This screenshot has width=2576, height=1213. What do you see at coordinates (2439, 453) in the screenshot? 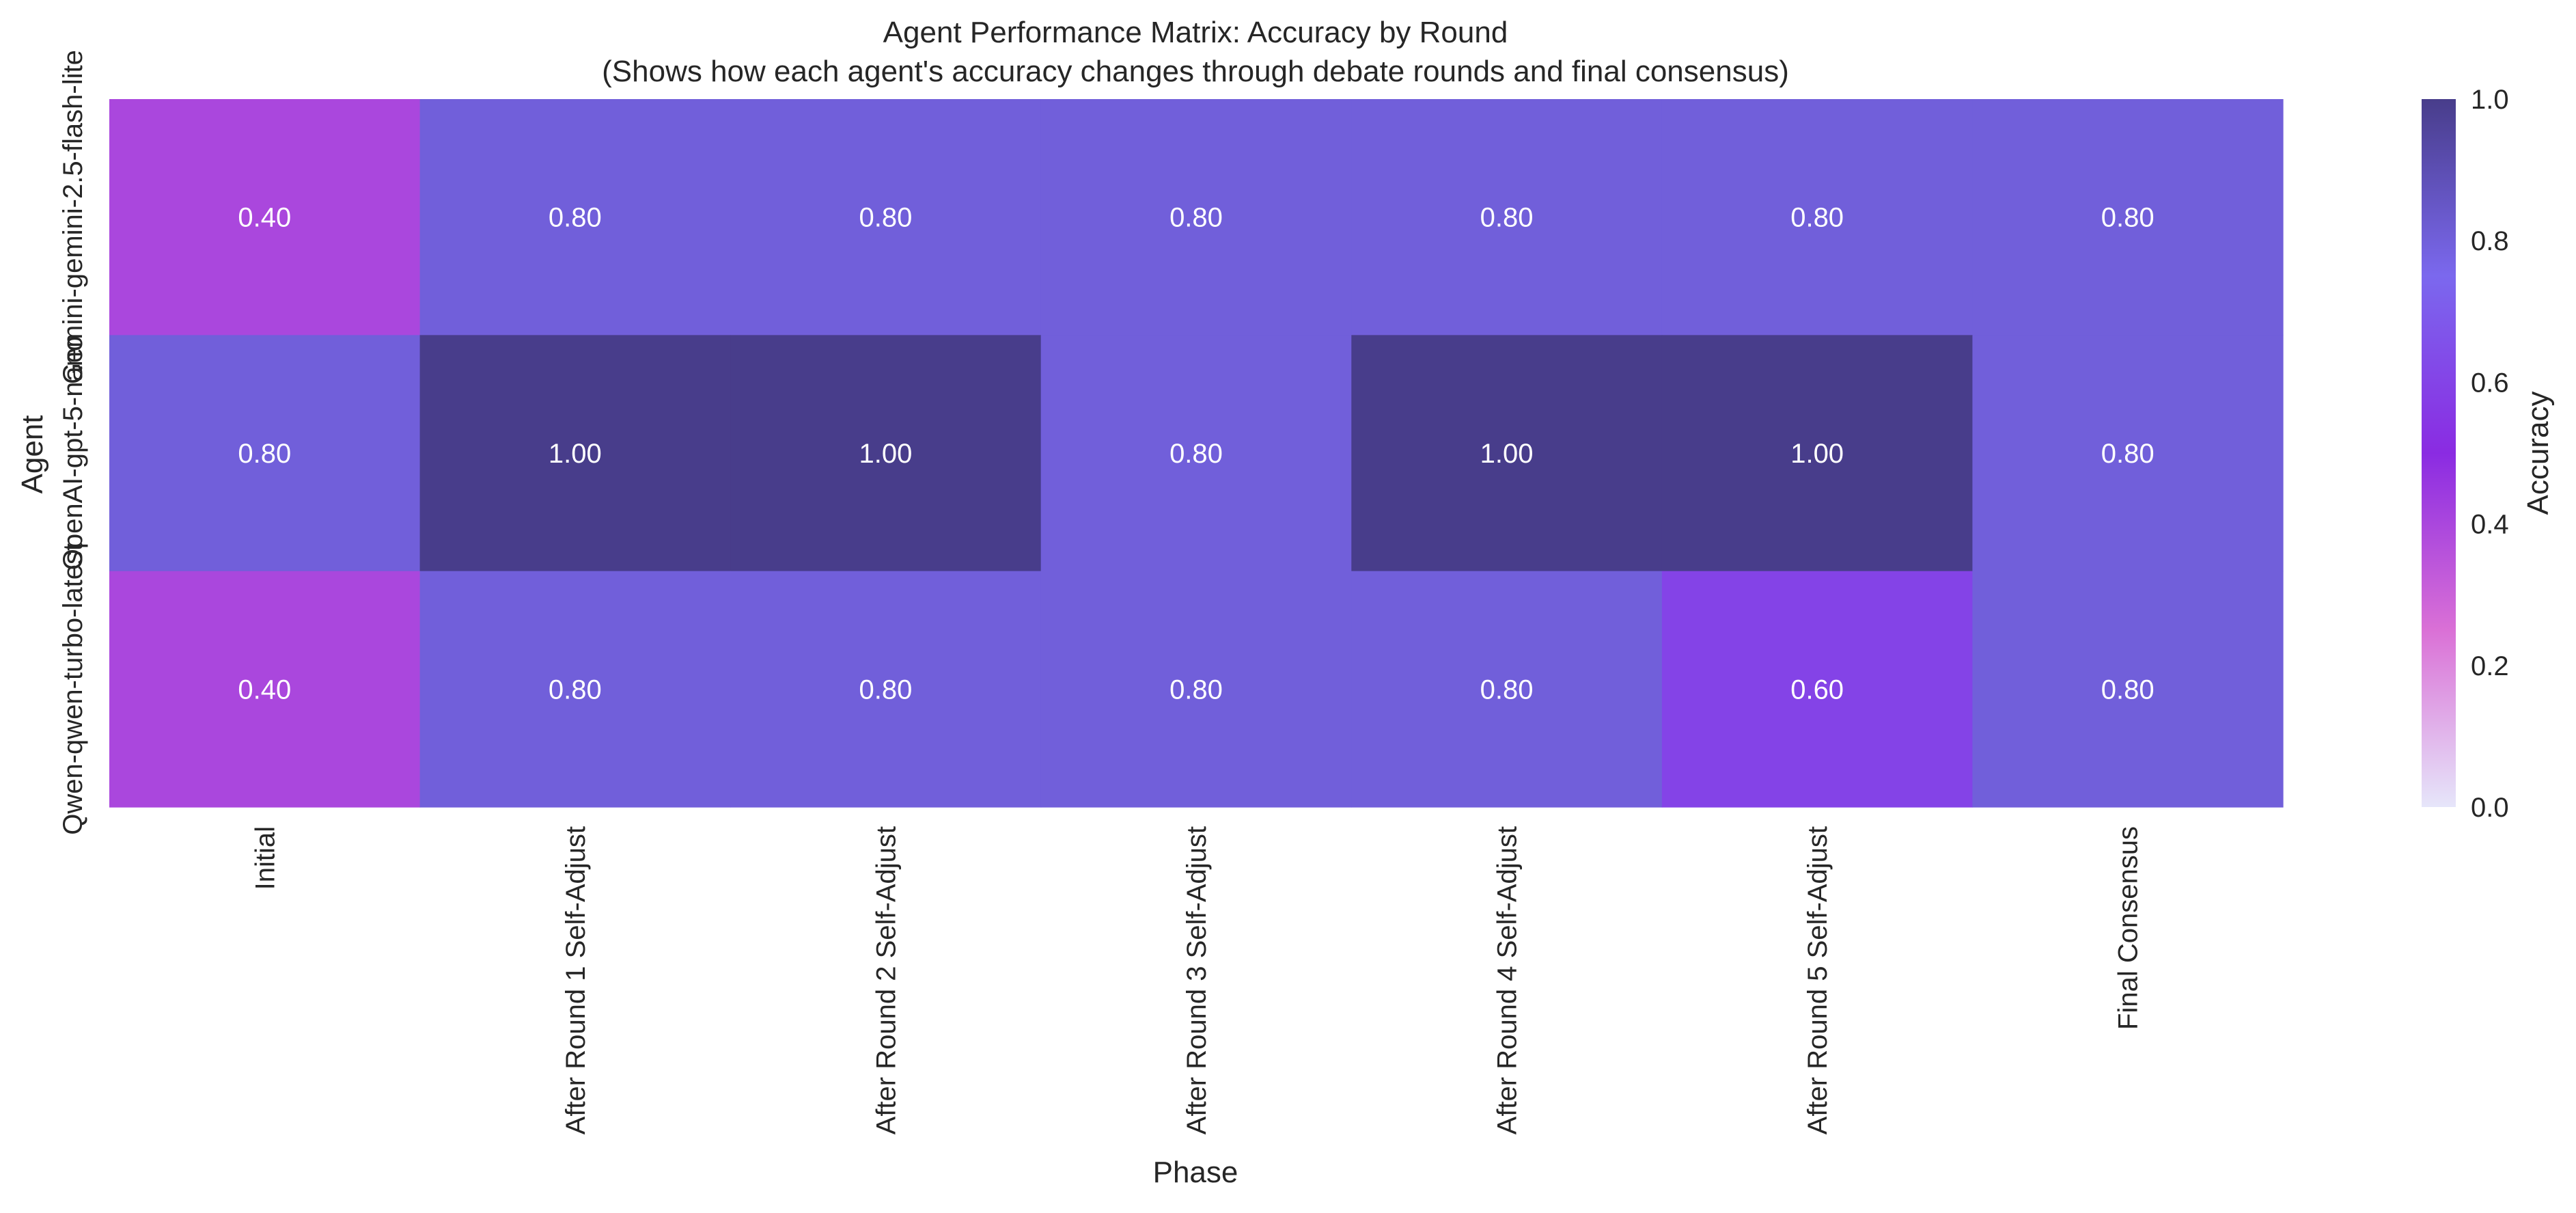
I see `colorbar` at bounding box center [2439, 453].